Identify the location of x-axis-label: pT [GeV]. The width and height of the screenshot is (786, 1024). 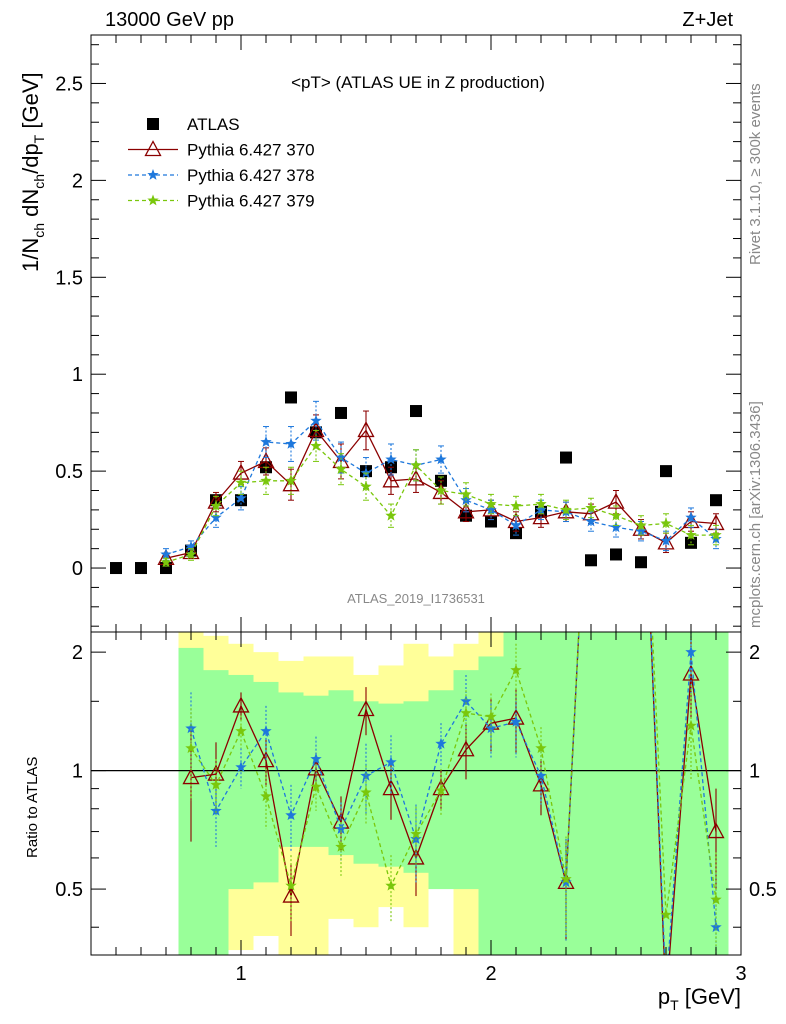
(699, 998).